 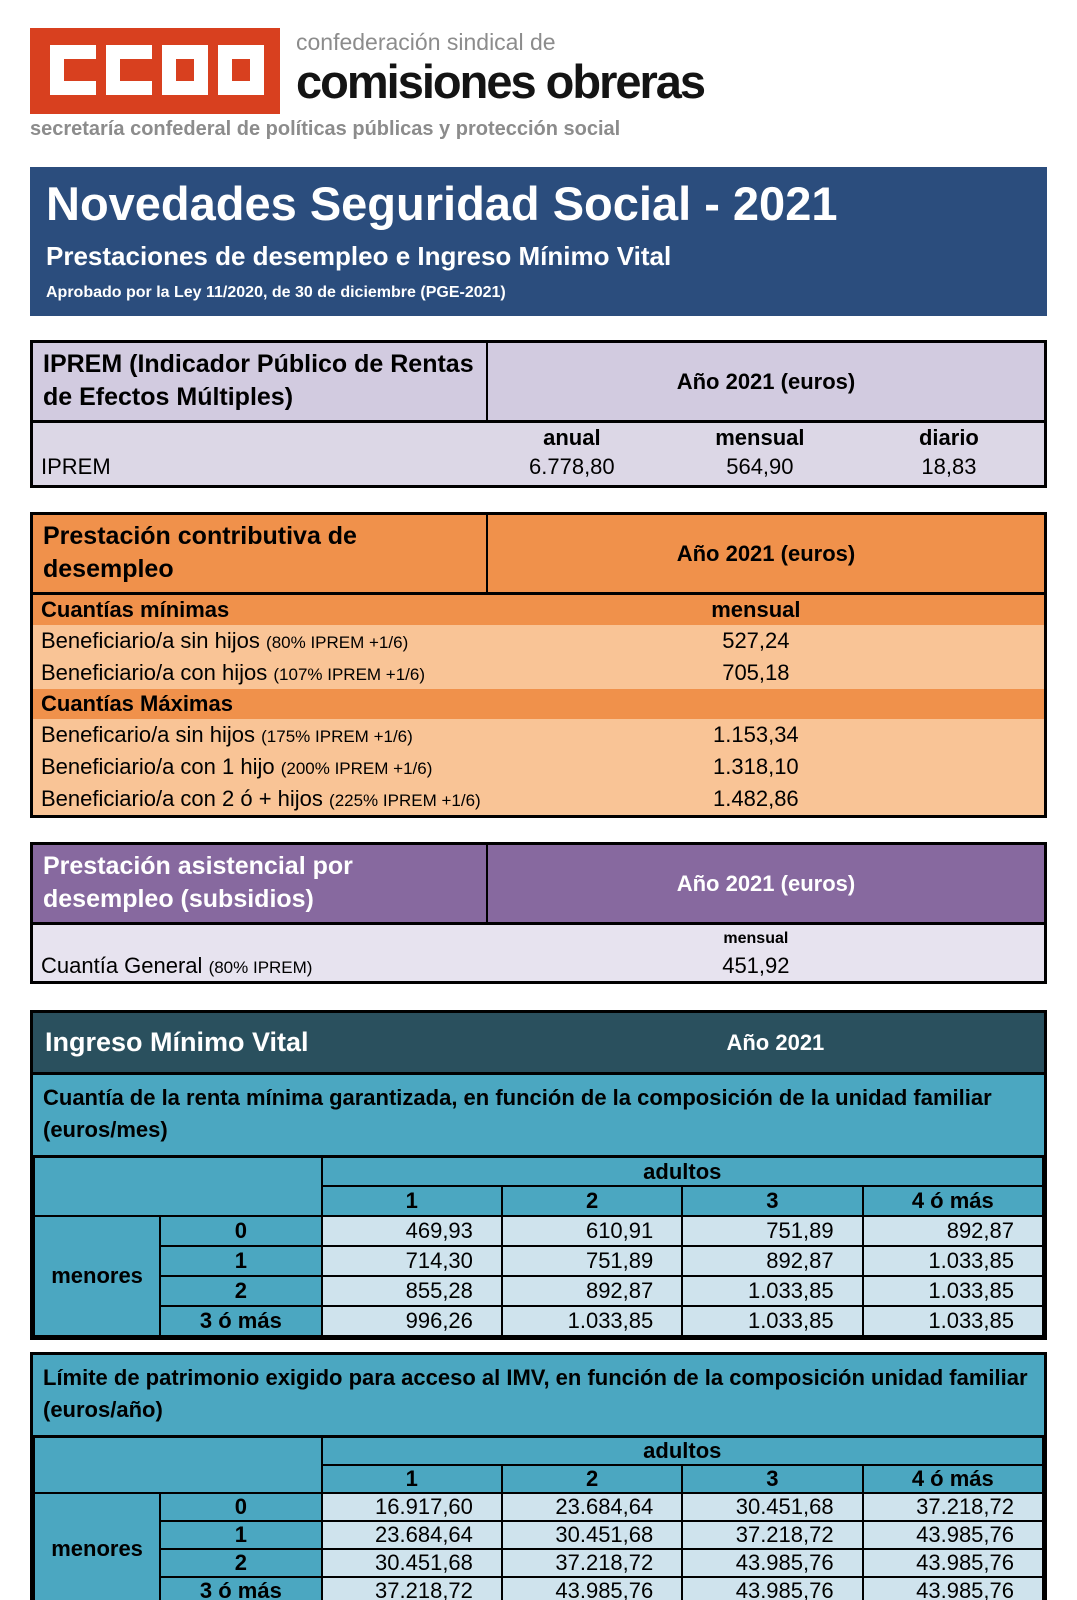 I want to click on row-header: 1, so click(x=241, y=1261).